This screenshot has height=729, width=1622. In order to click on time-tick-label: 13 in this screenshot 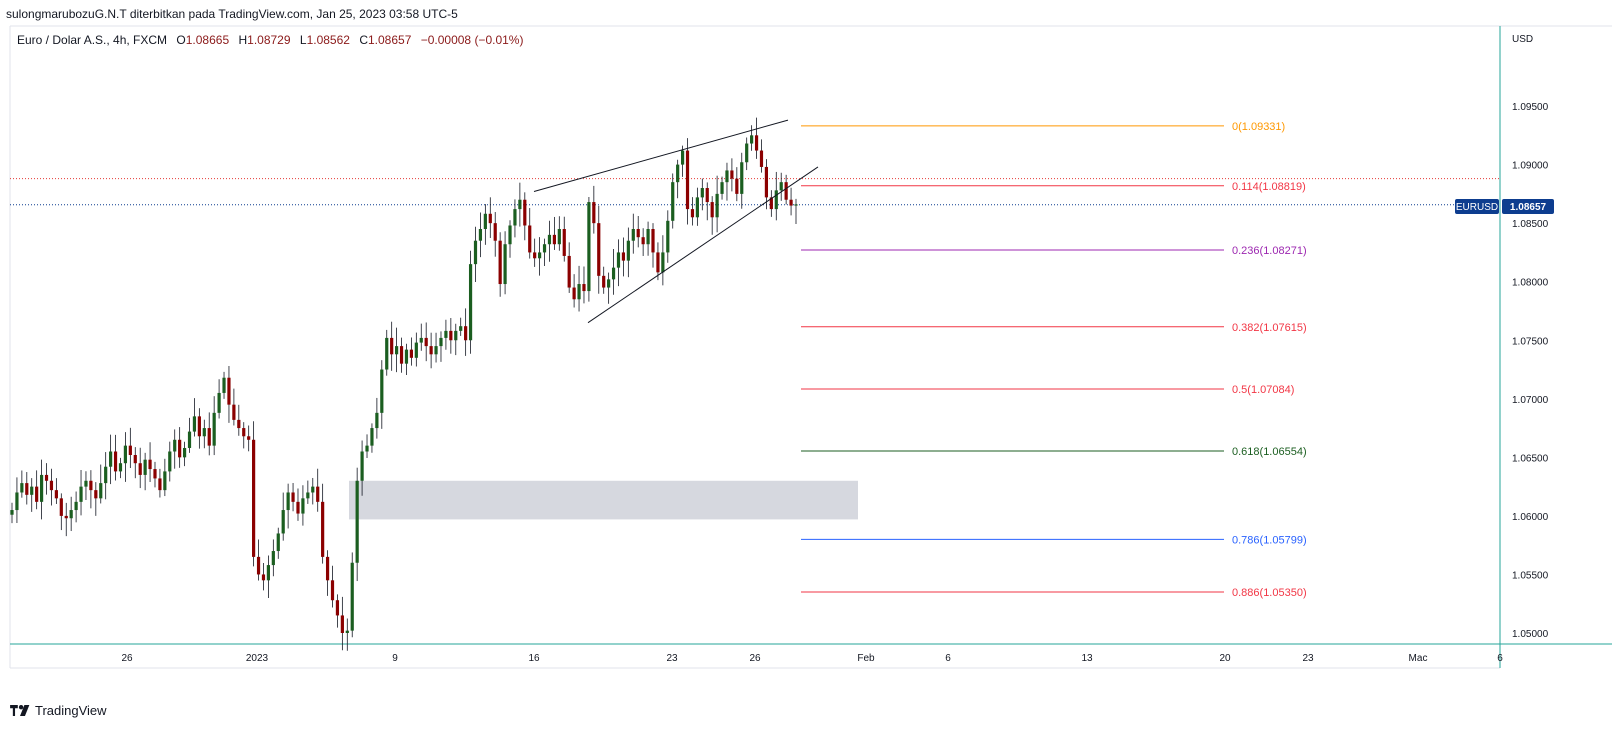, I will do `click(1087, 658)`.